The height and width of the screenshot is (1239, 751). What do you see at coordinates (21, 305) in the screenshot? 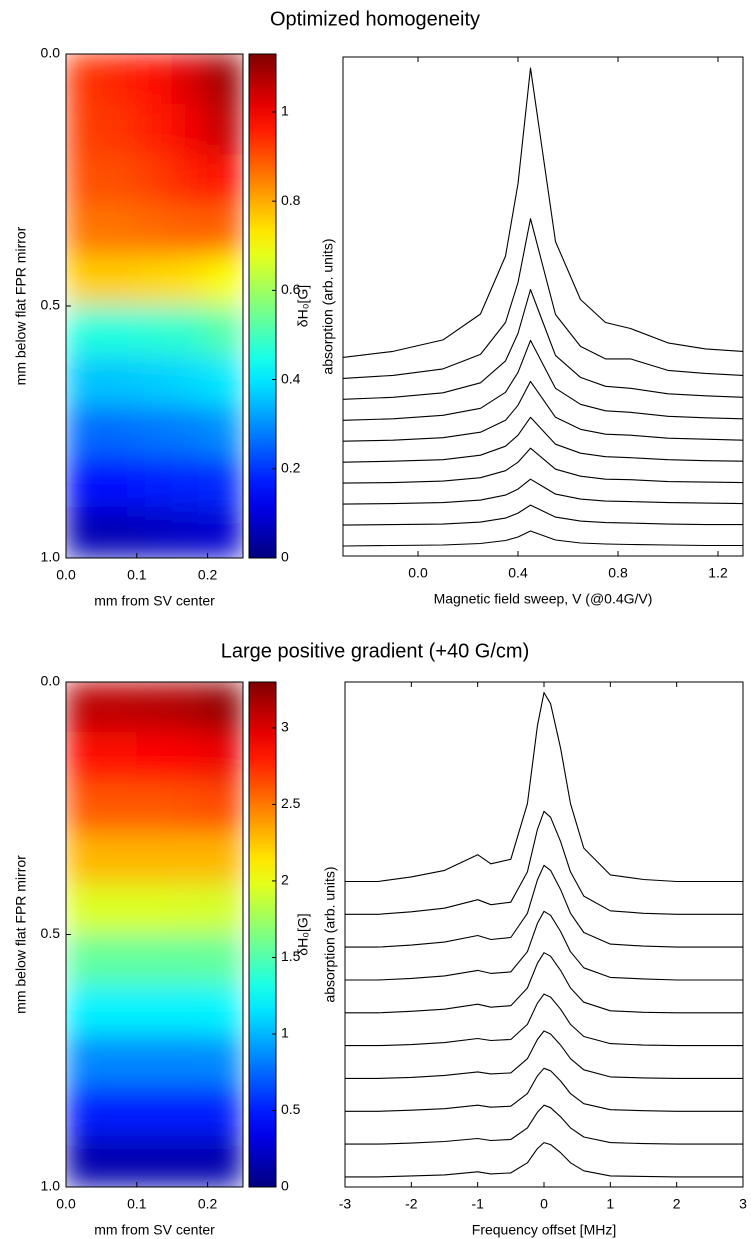
I see `y-axis-label: mm below flat FPR mirror` at bounding box center [21, 305].